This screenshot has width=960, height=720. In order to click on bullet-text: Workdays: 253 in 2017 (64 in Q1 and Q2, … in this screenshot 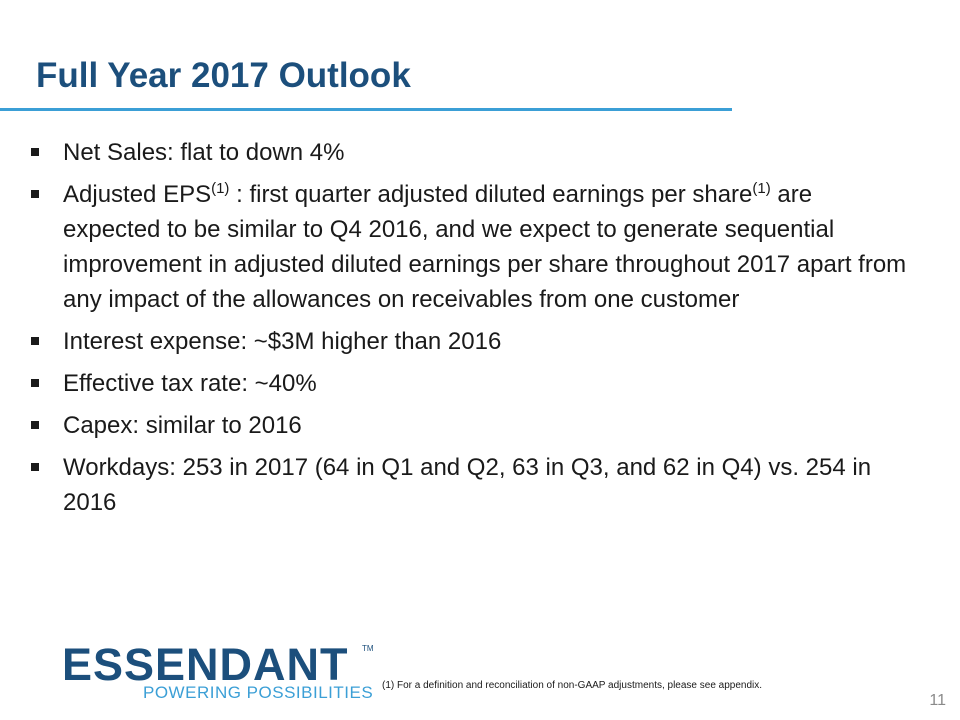, I will do `click(467, 485)`.